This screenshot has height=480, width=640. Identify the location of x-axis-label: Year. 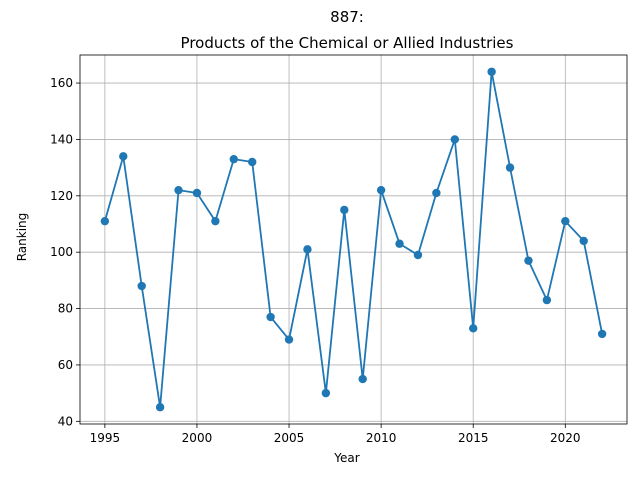
(346, 458).